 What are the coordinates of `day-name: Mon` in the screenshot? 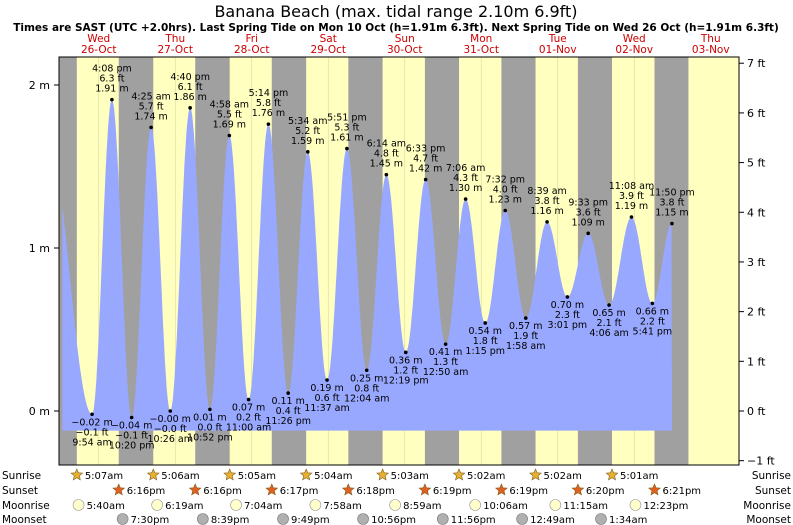 It's located at (481, 39).